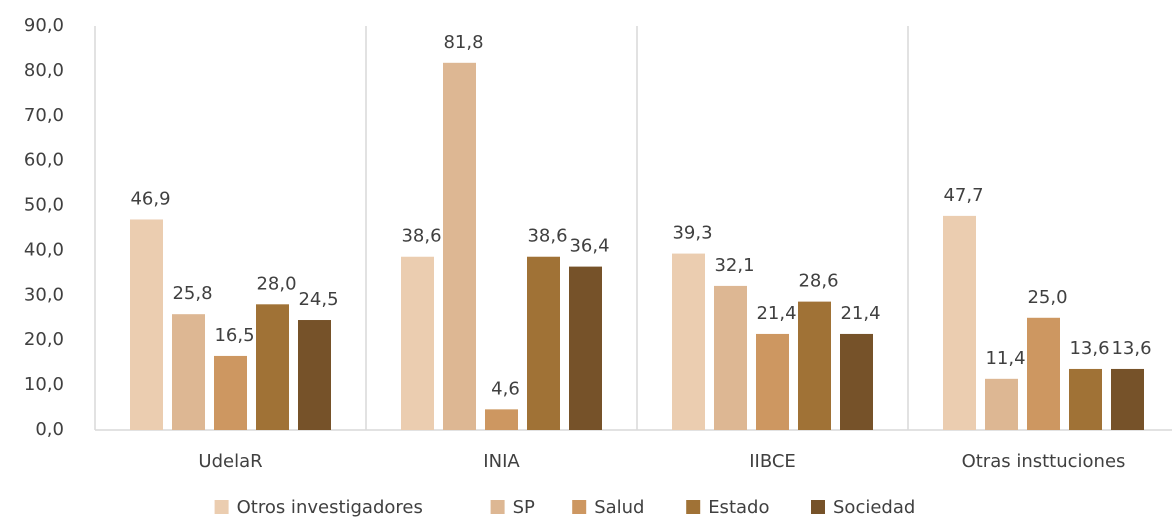  I want to click on legend-label: Salud, so click(619, 507).